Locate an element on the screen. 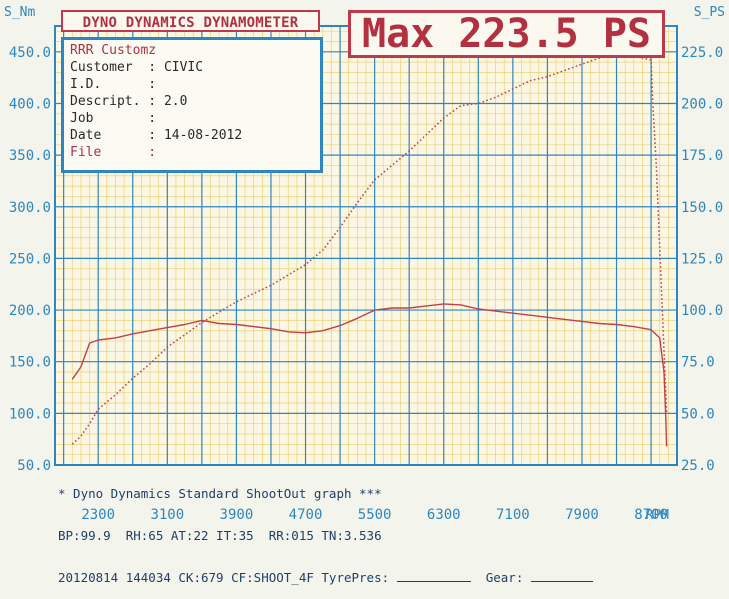 This screenshot has height=599, width=729. info-row-descript: Descript. : 2.0 is located at coordinates (129, 101).